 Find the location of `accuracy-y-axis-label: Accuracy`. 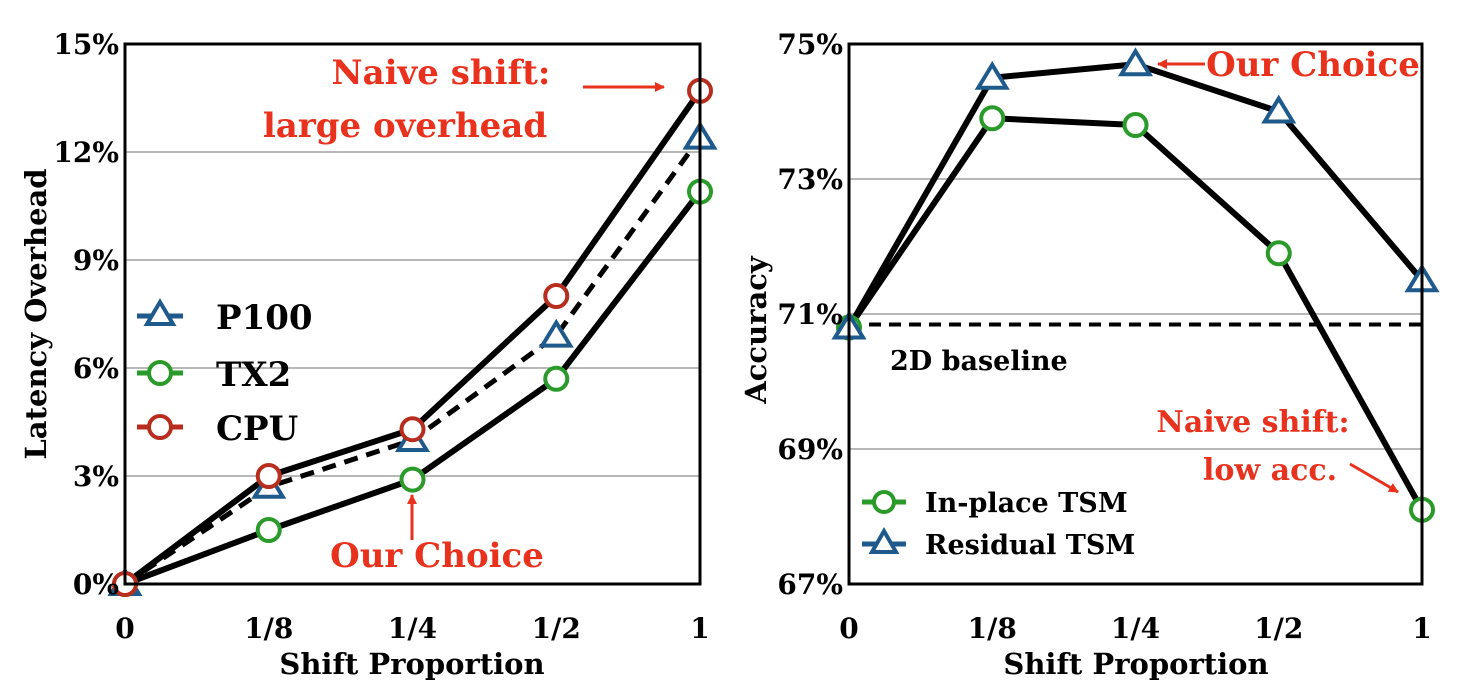

accuracy-y-axis-label: Accuracy is located at coordinates (756, 330).